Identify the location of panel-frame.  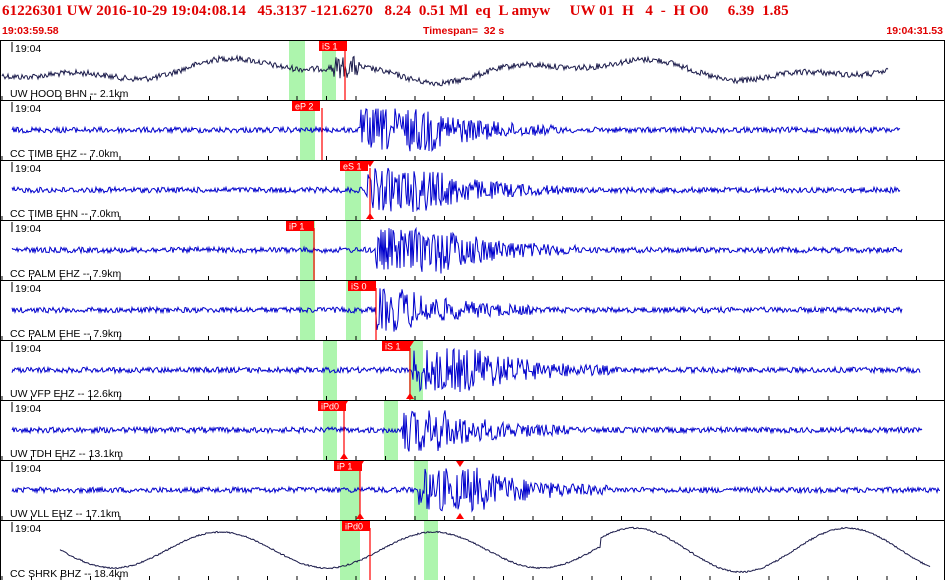
(472, 550).